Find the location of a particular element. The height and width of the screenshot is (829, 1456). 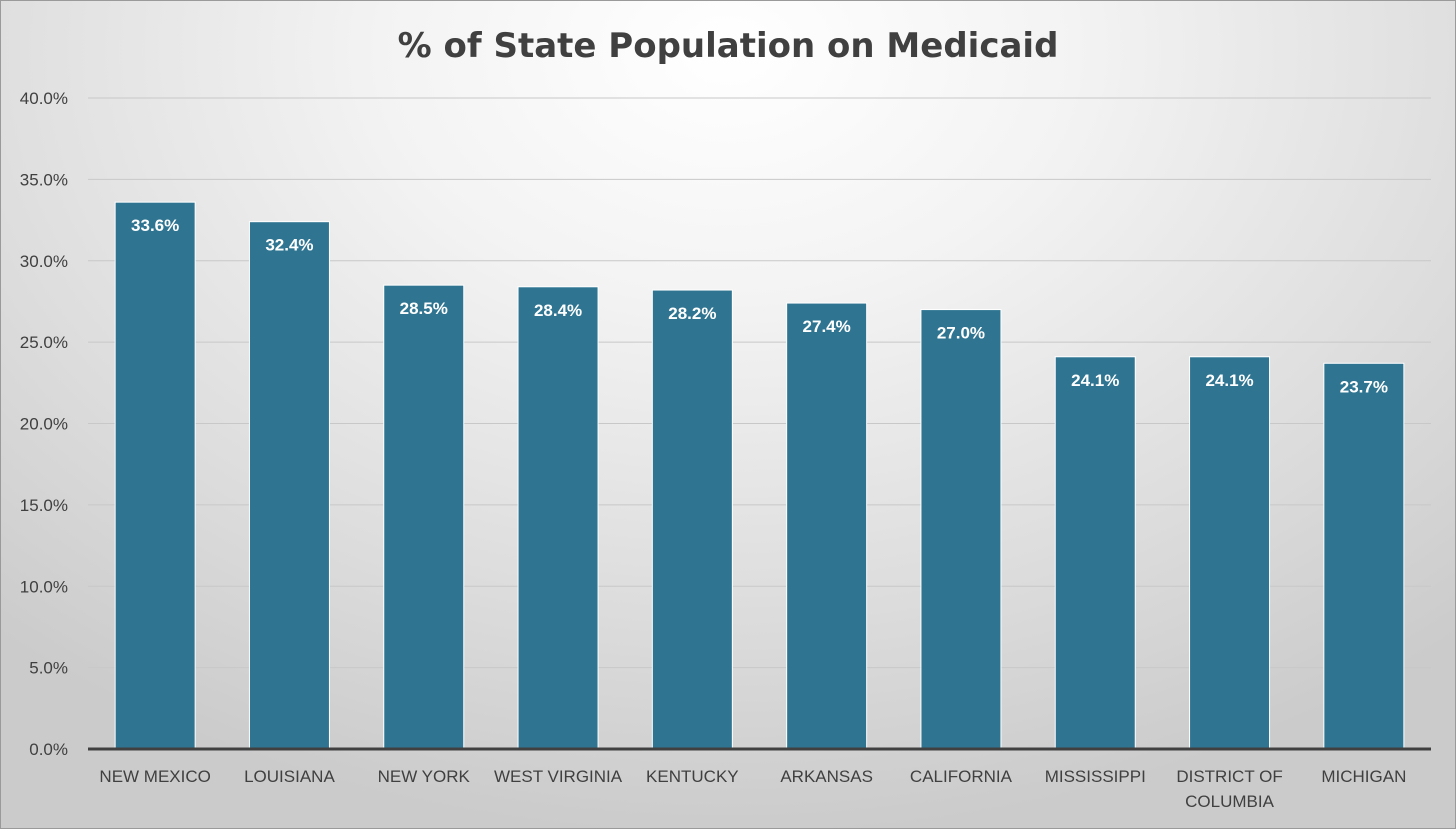

x-tick-label: DISTRICT OF COLUMBIA is located at coordinates (1229, 789).